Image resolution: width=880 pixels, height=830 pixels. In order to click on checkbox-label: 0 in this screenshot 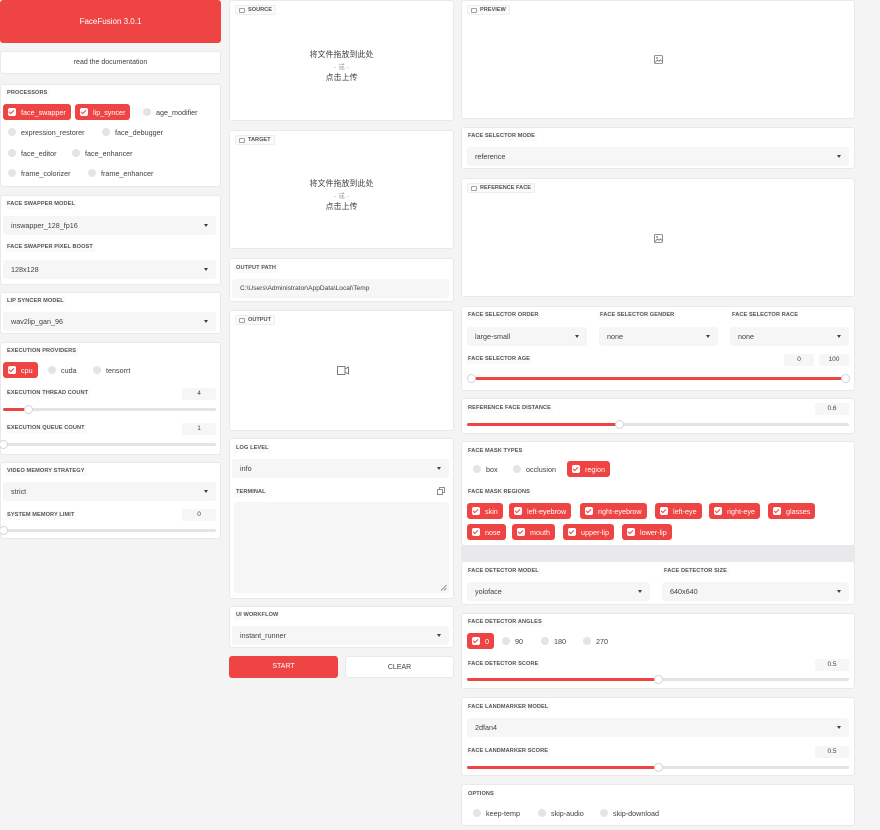, I will do `click(487, 641)`.